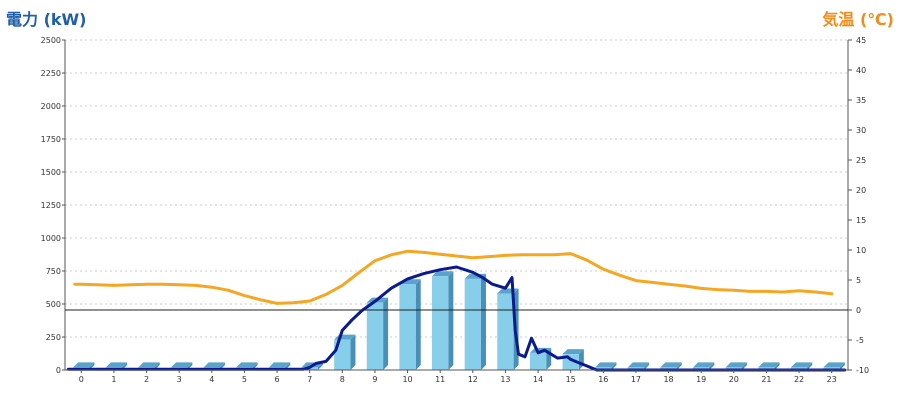  I want to click on x-tick-label: 16, so click(603, 379).